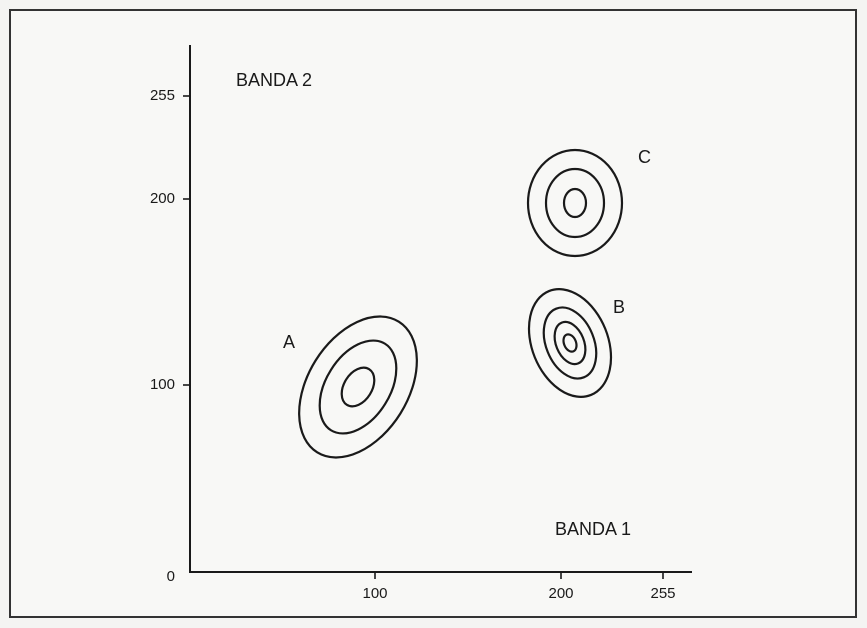  Describe the element at coordinates (162, 198) in the screenshot. I see `y-tick-label: 200` at that location.